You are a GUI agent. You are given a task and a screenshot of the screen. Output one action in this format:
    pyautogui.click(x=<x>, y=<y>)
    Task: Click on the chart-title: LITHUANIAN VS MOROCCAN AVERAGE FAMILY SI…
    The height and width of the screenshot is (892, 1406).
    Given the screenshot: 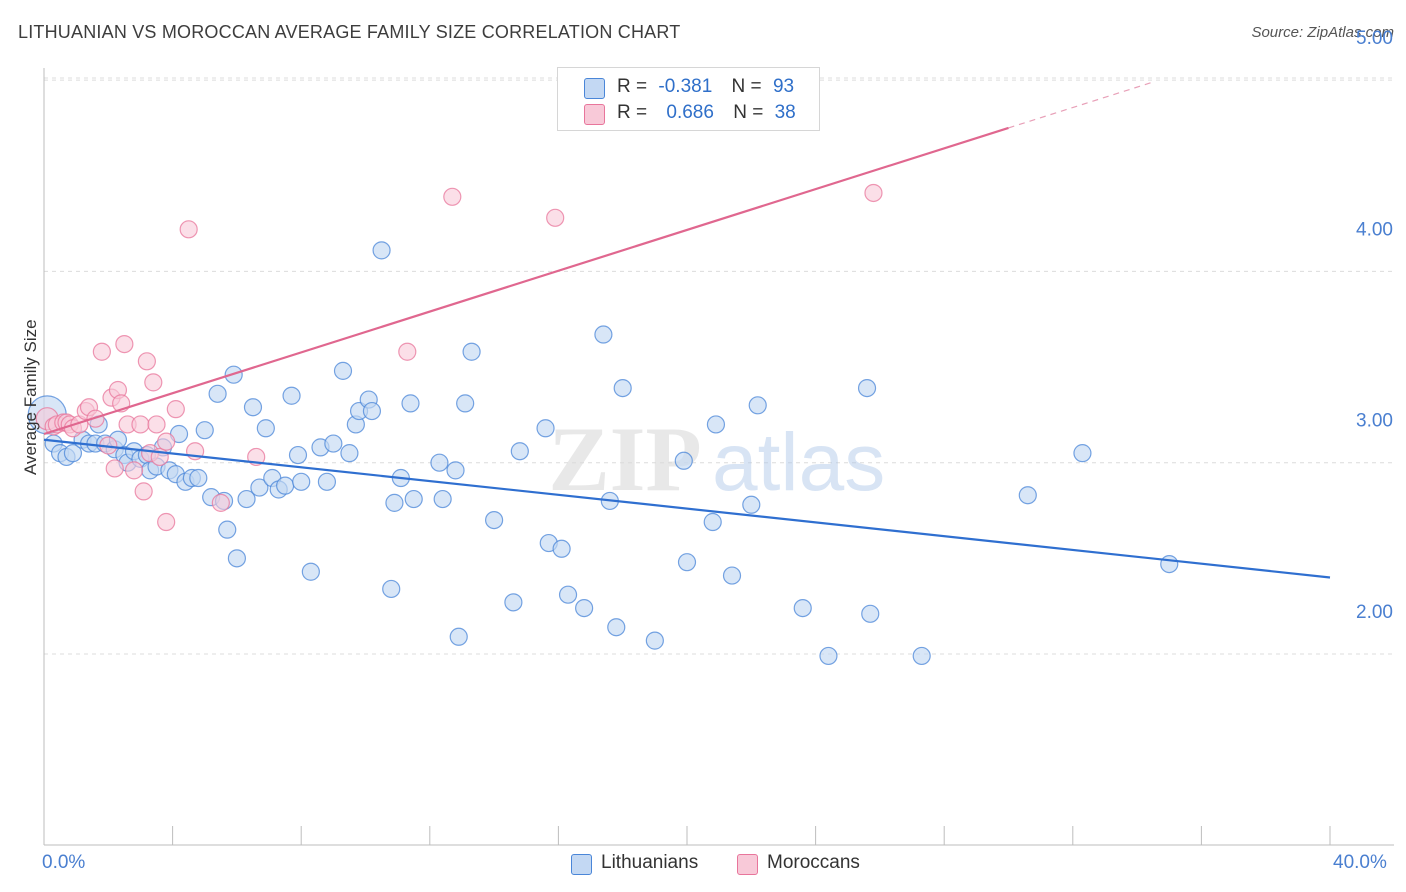 What is the action you would take?
    pyautogui.click(x=349, y=32)
    